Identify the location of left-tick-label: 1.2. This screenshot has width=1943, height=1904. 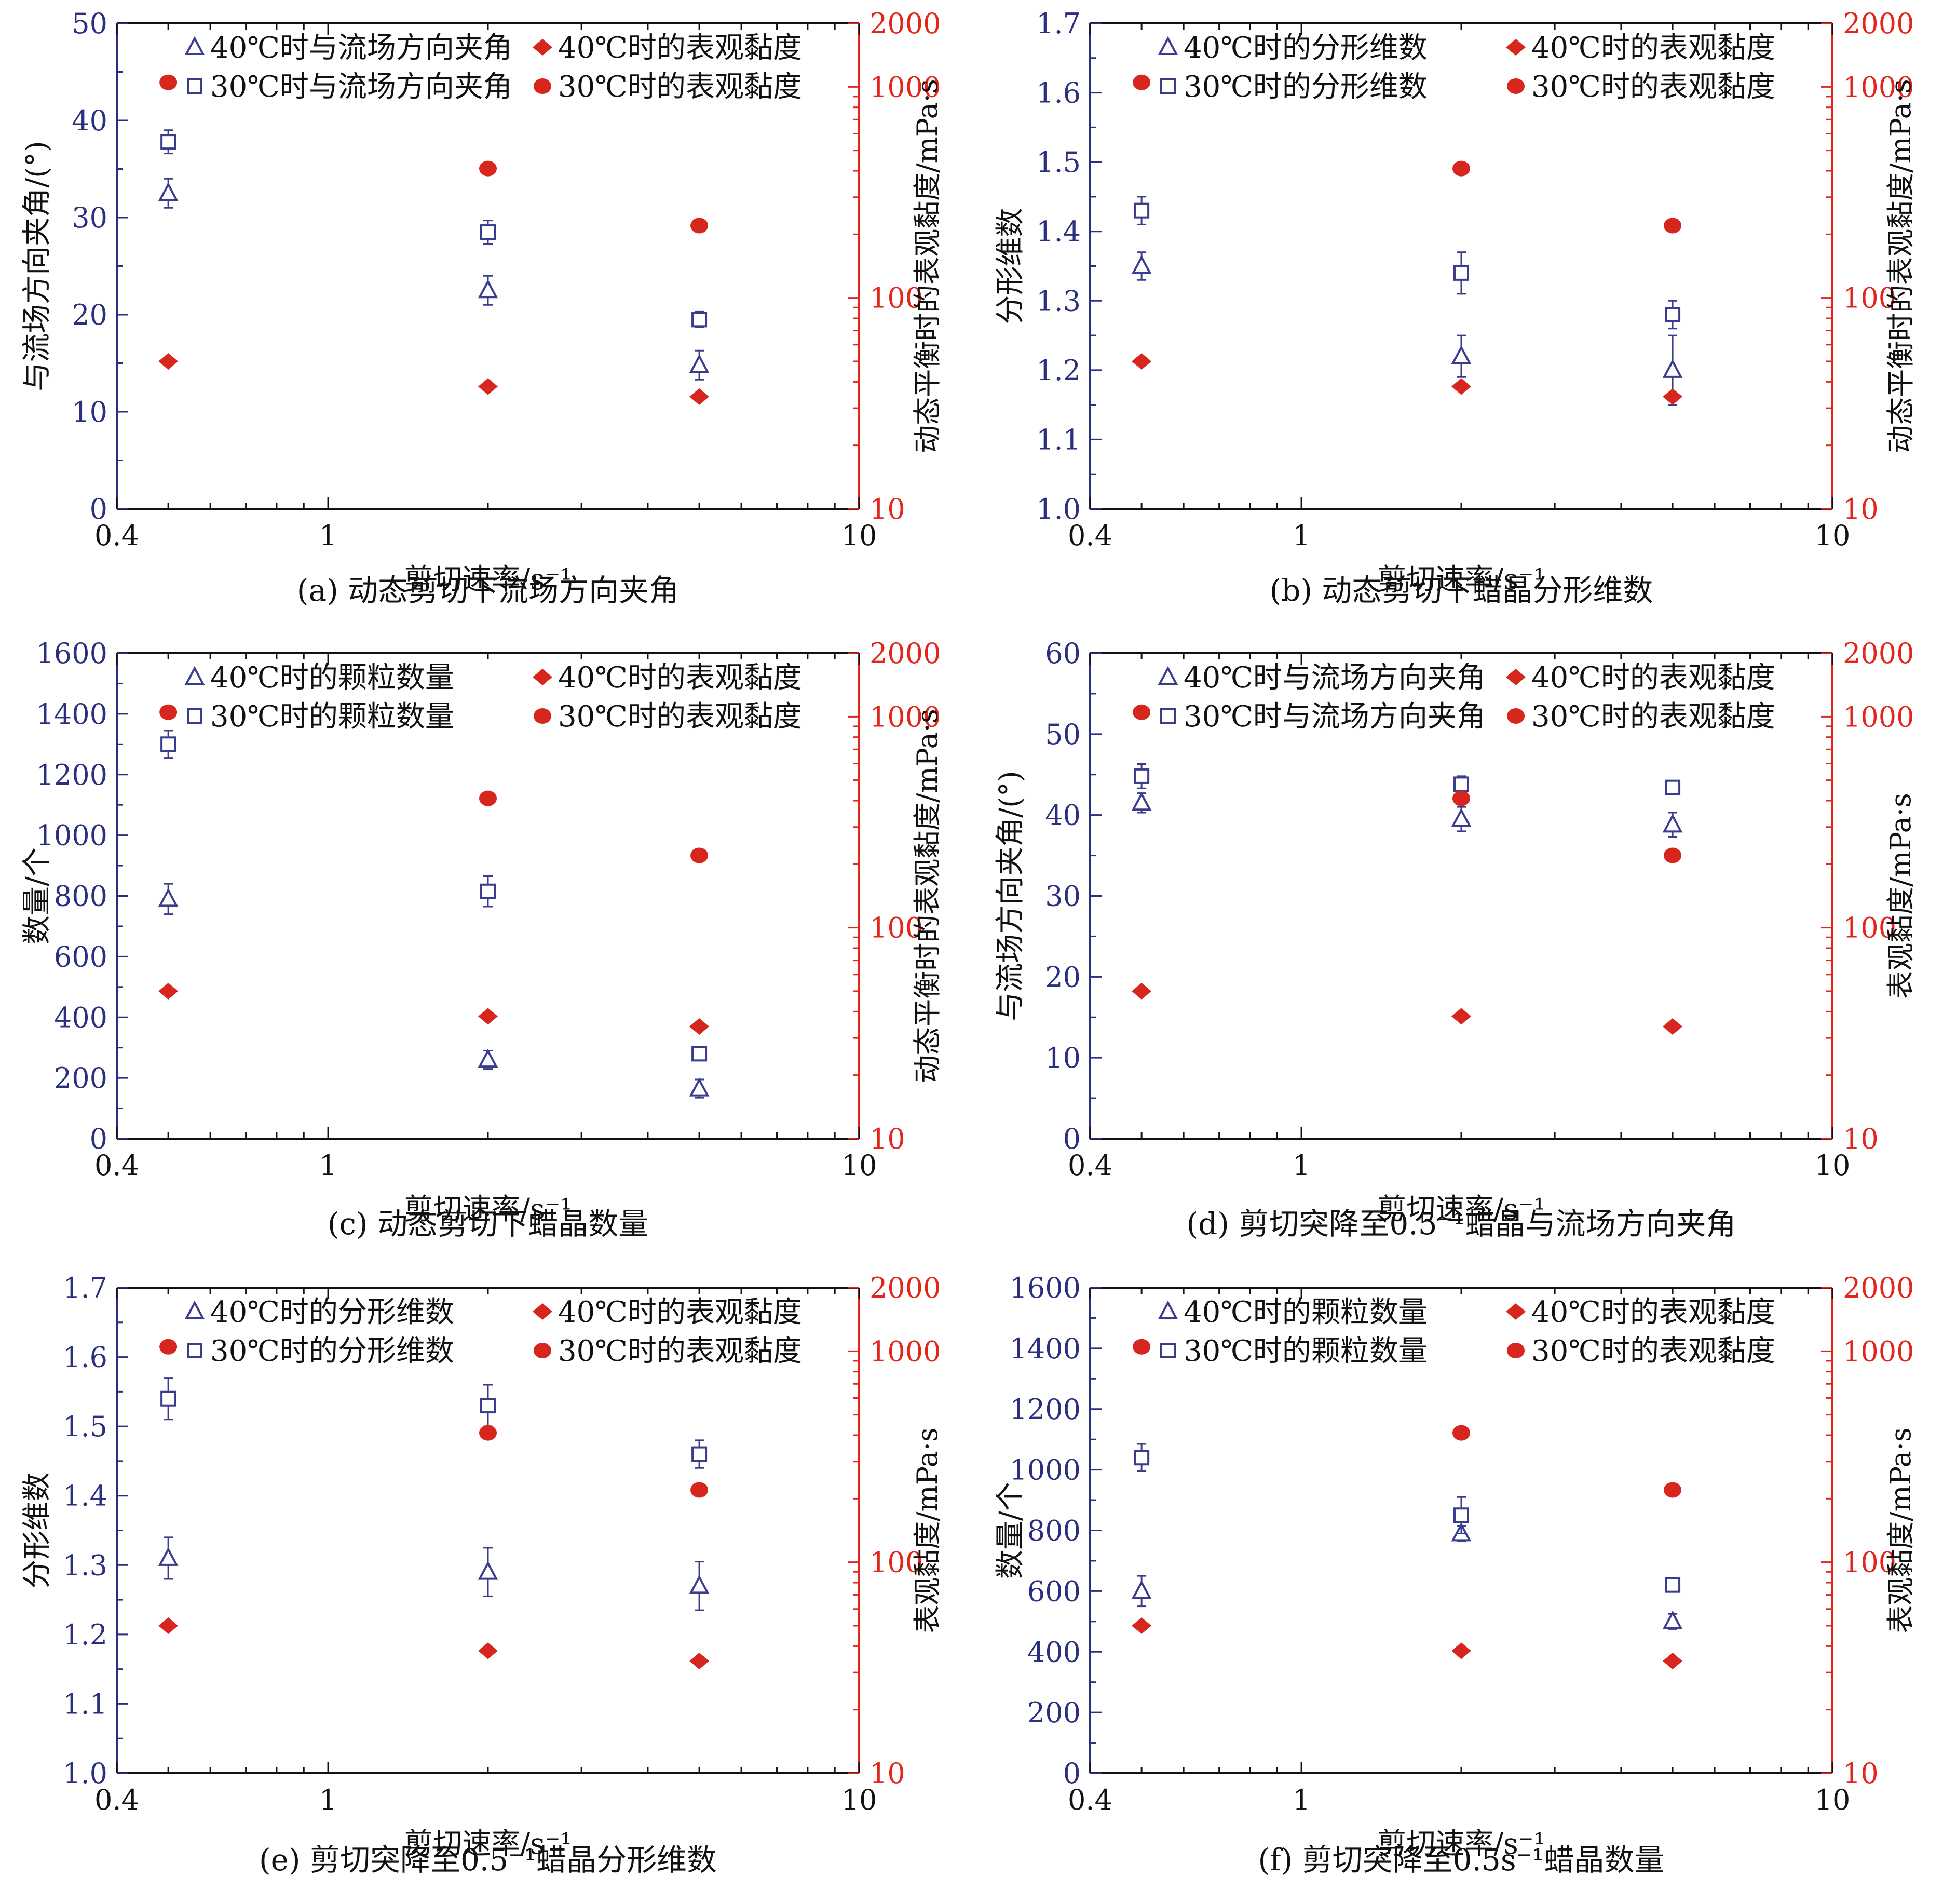
(85, 1634).